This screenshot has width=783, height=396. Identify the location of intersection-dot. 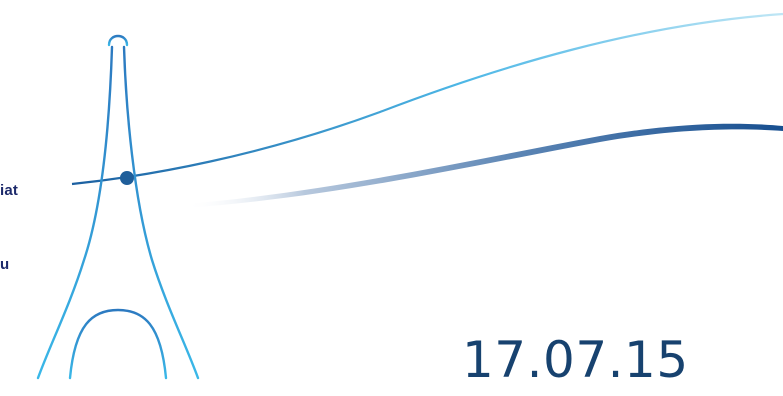
(127, 178).